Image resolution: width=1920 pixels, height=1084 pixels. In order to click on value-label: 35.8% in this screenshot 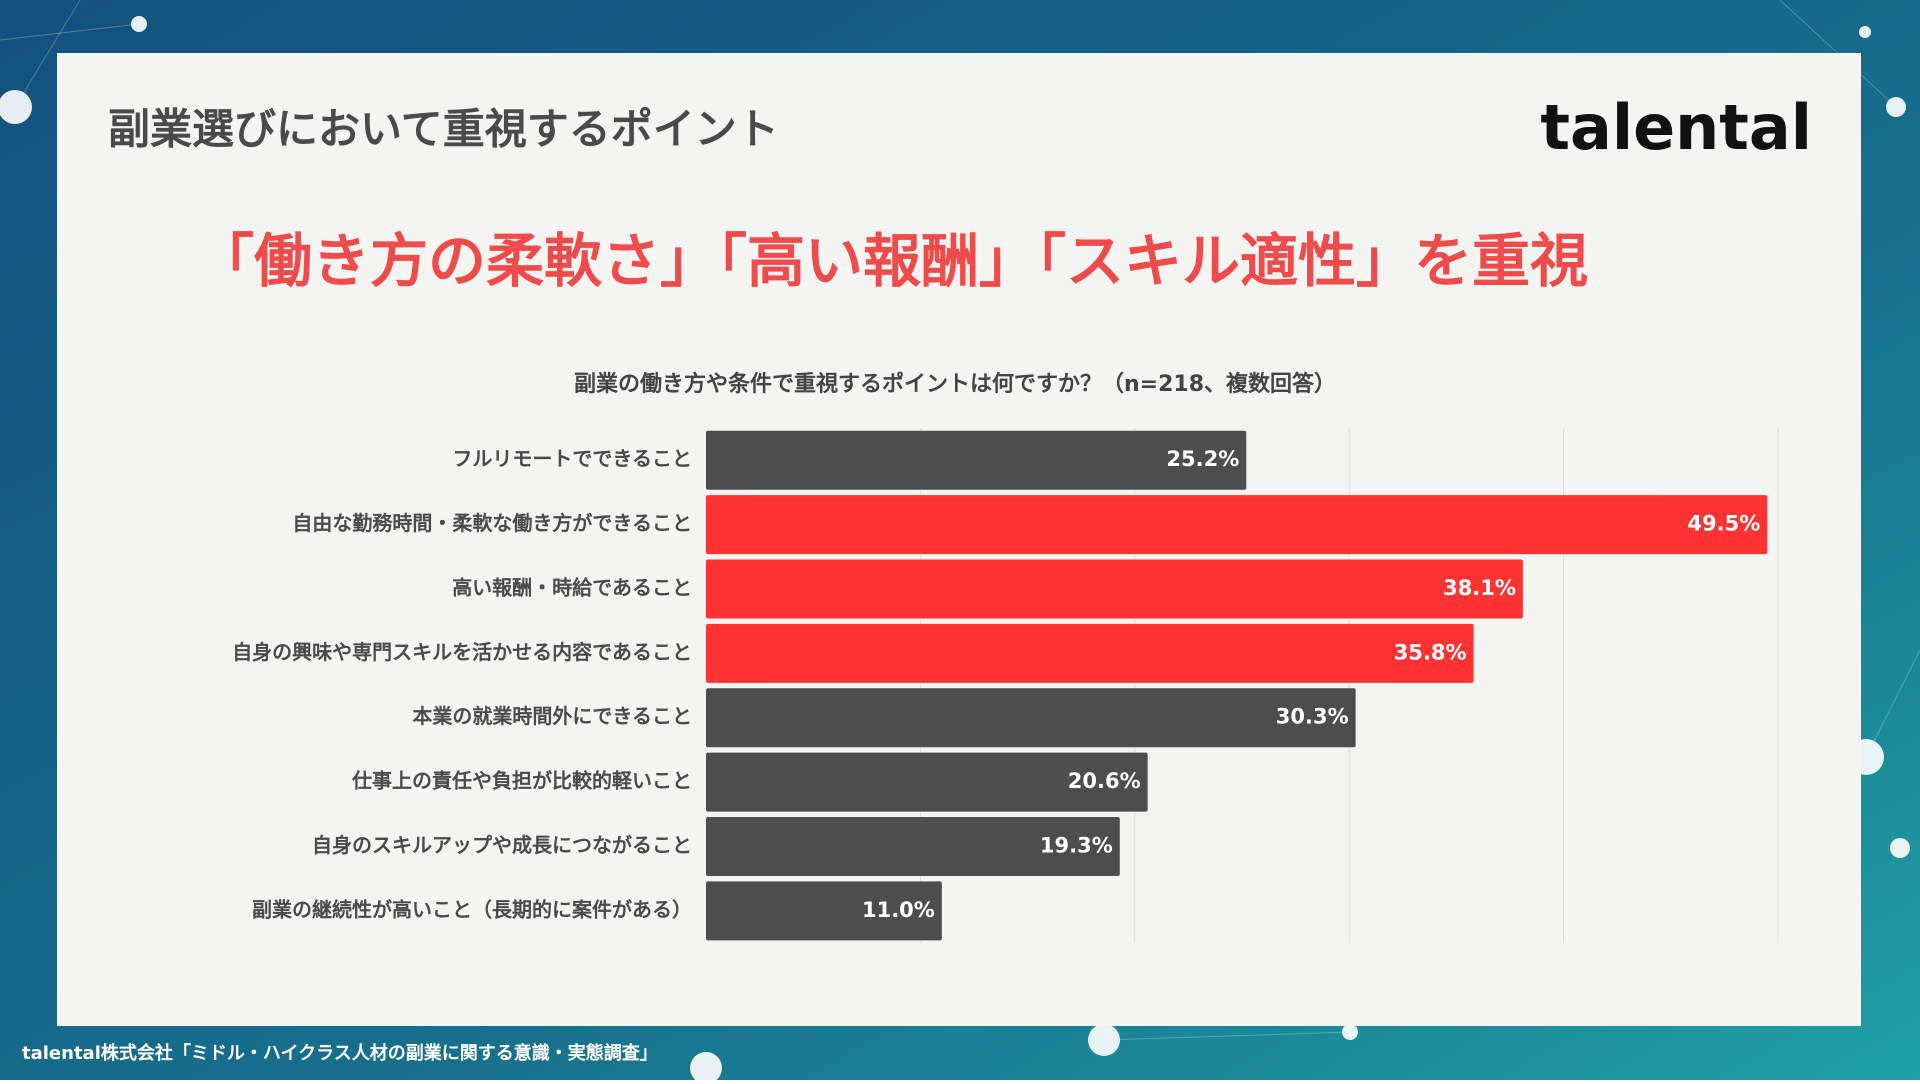, I will do `click(1430, 652)`.